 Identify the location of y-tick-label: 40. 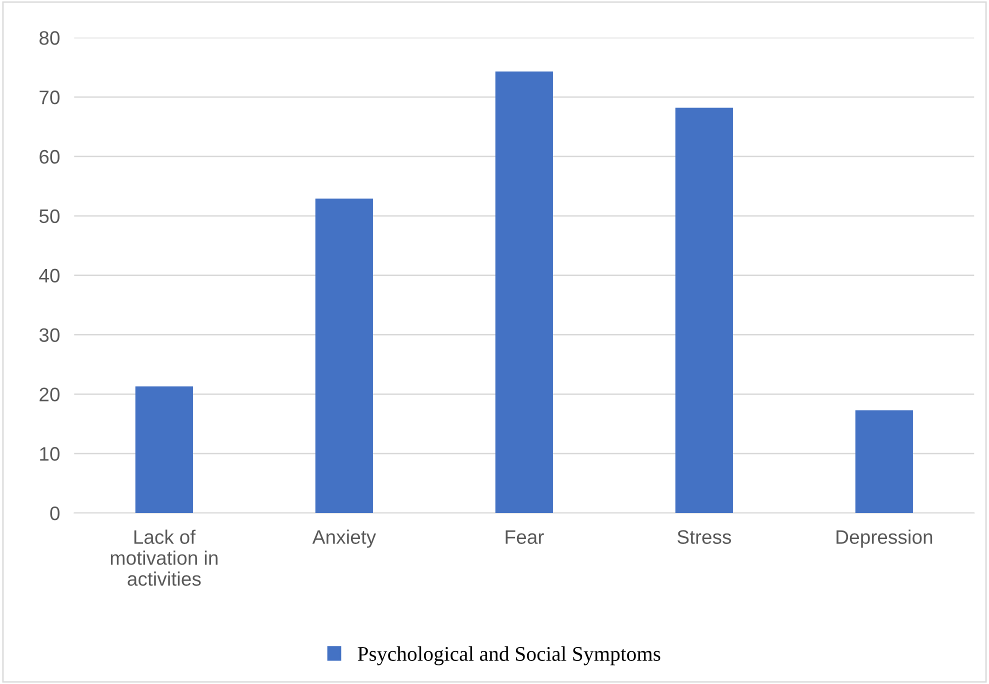
(49, 275).